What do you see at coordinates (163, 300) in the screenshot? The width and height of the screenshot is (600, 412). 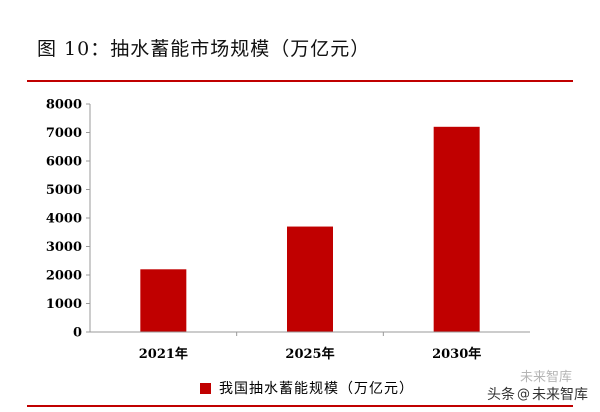 I see `bar-2021年` at bounding box center [163, 300].